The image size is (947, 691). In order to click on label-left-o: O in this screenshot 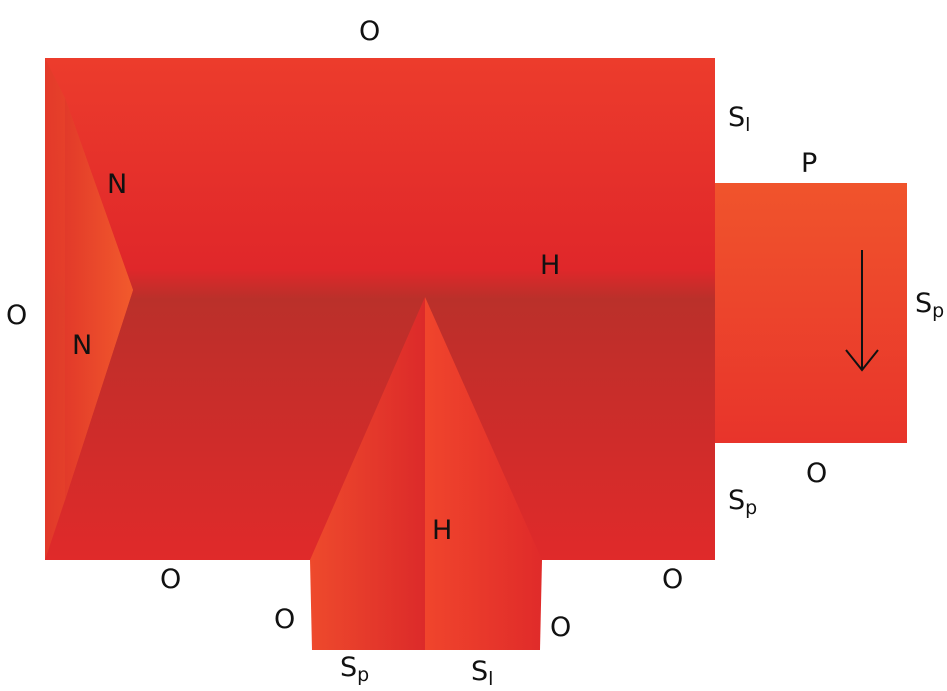, I will do `click(17, 315)`.